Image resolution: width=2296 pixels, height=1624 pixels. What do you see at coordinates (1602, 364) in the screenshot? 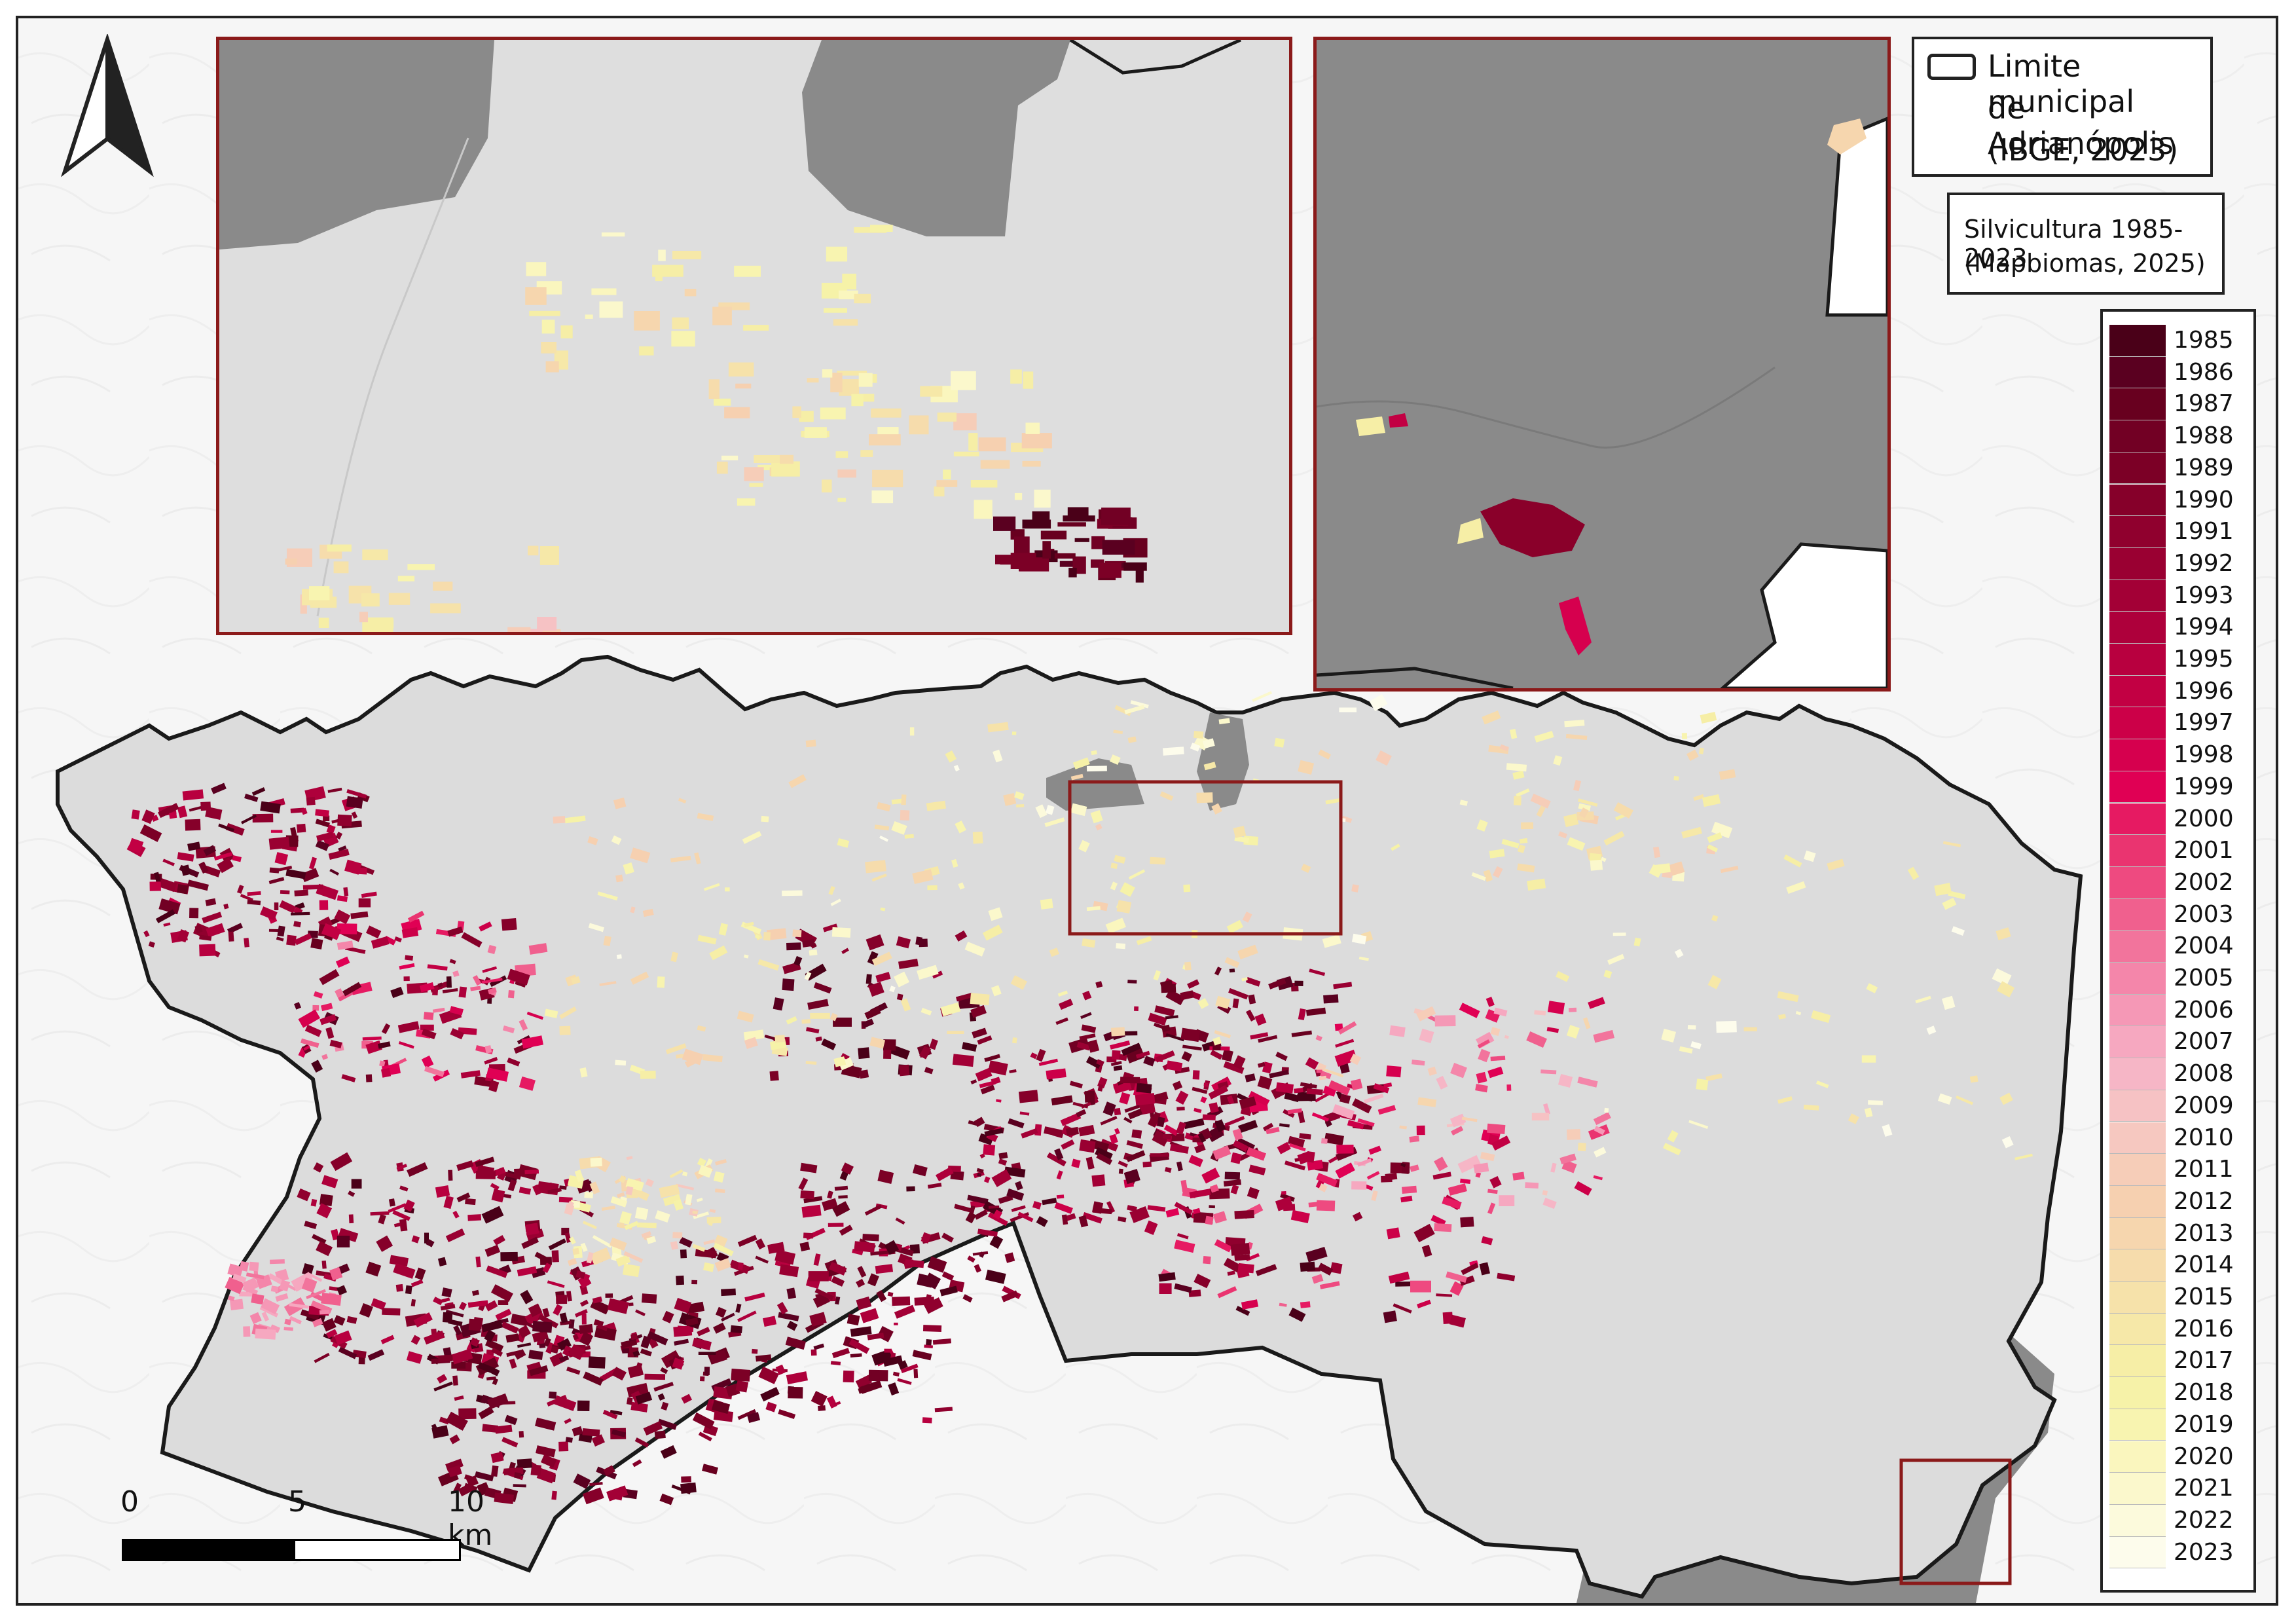
I see `inset-map-southeast` at bounding box center [1602, 364].